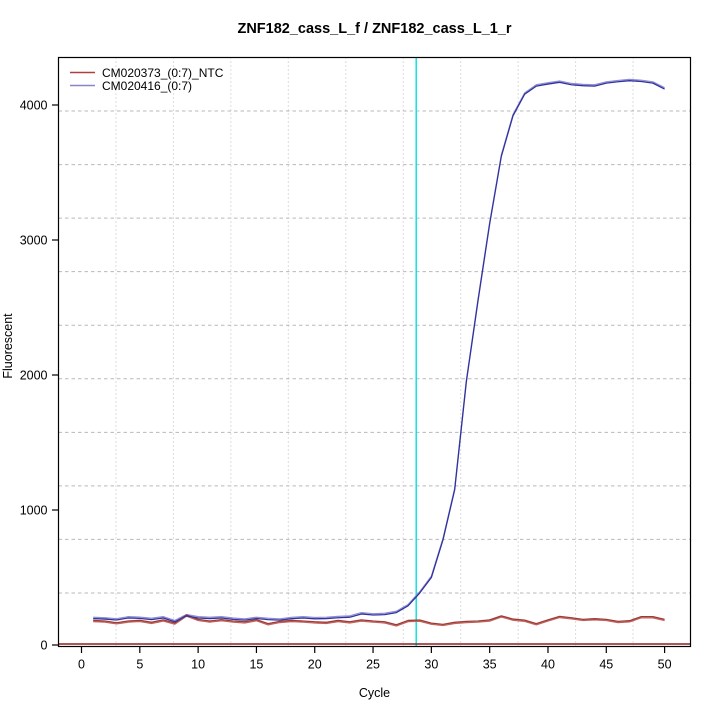 The height and width of the screenshot is (720, 720). What do you see at coordinates (374, 29) in the screenshot?
I see `chart-title: ZNF182_cass_L_f / ZNF182_cass_L_1_r` at bounding box center [374, 29].